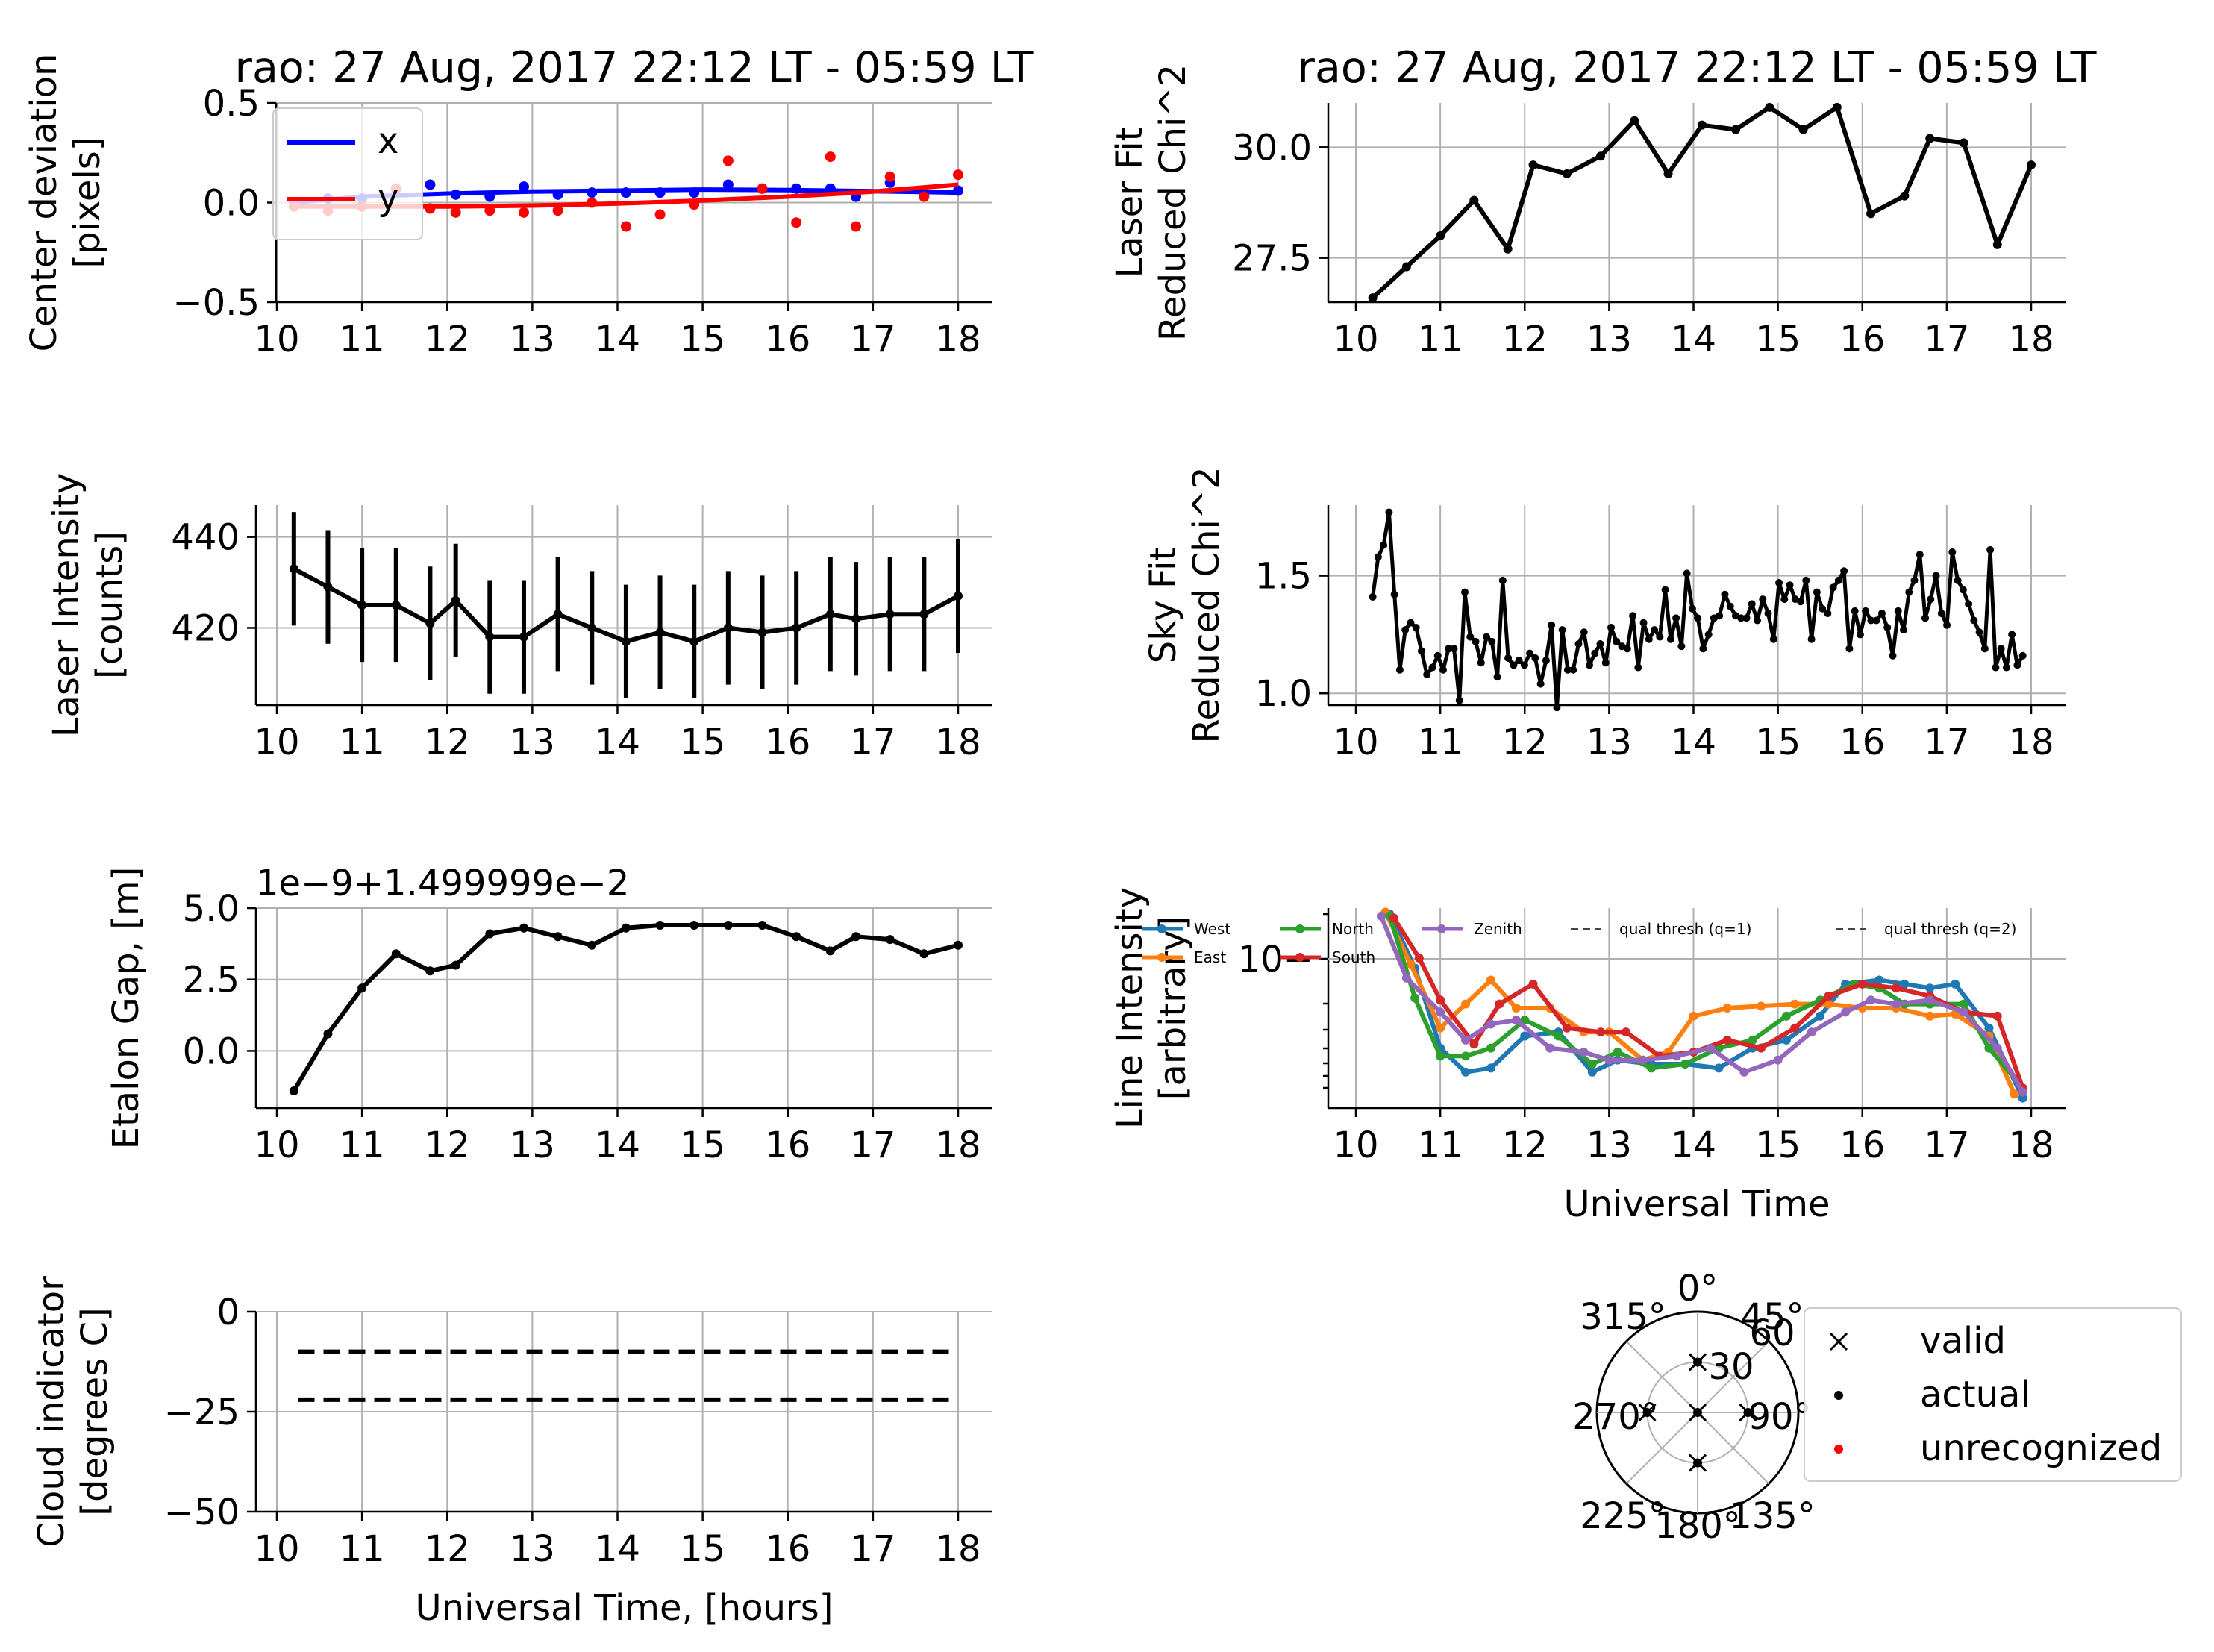 The width and height of the screenshot is (2214, 1652). I want to click on polar-angle-label: 315°, so click(1623, 1317).